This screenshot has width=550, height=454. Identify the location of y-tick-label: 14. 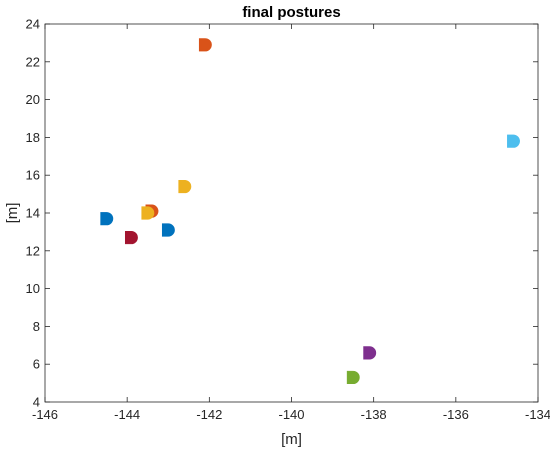
(33, 213).